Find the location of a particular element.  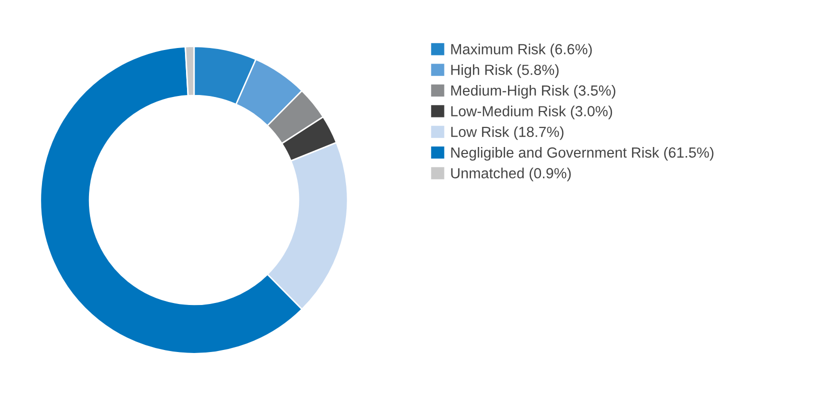

legend-label: Unmatched (0.9%) is located at coordinates (511, 175).